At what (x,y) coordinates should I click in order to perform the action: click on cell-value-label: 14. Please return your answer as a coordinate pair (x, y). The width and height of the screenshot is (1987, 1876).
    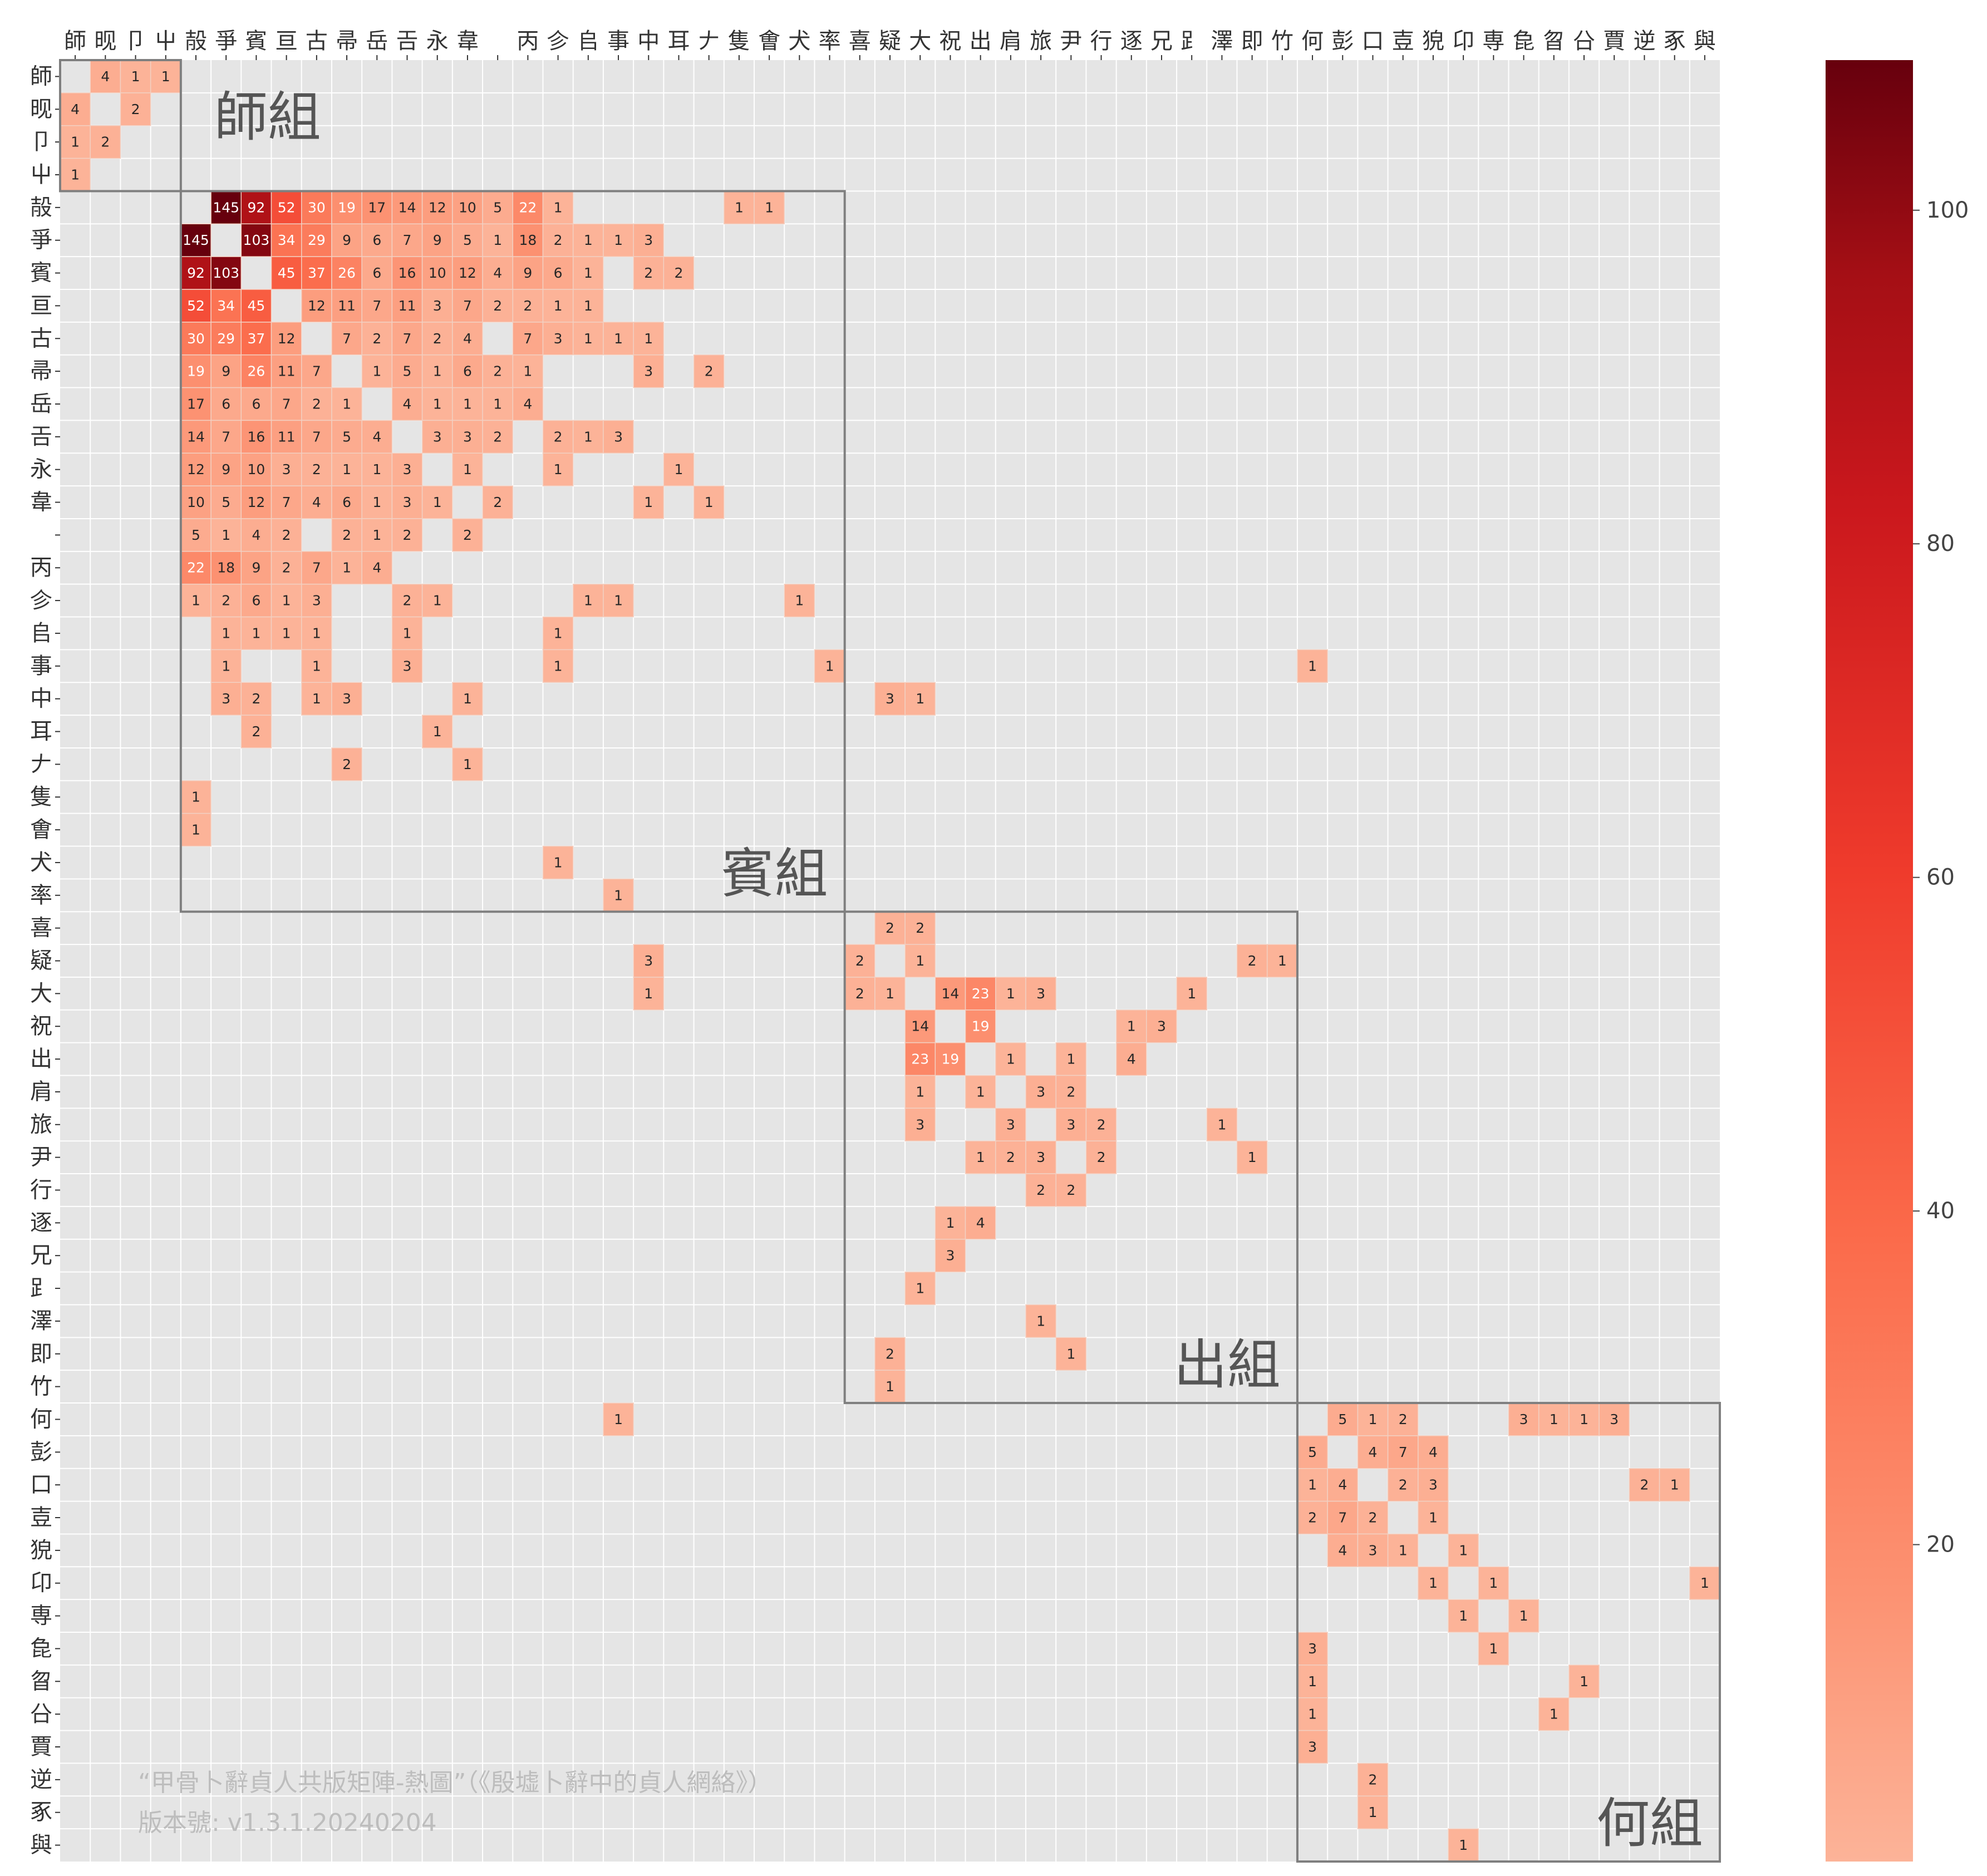
    Looking at the image, I should click on (196, 437).